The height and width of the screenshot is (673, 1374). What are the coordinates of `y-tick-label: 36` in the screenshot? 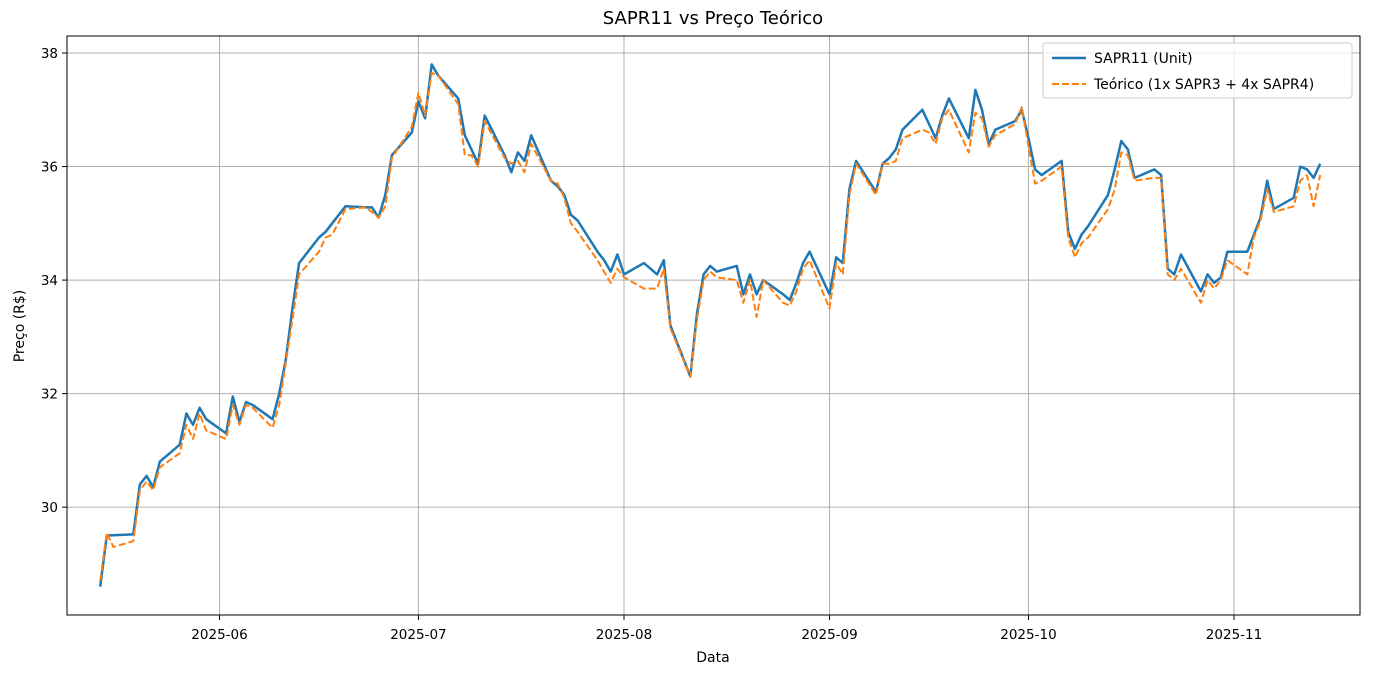 It's located at (49, 168).